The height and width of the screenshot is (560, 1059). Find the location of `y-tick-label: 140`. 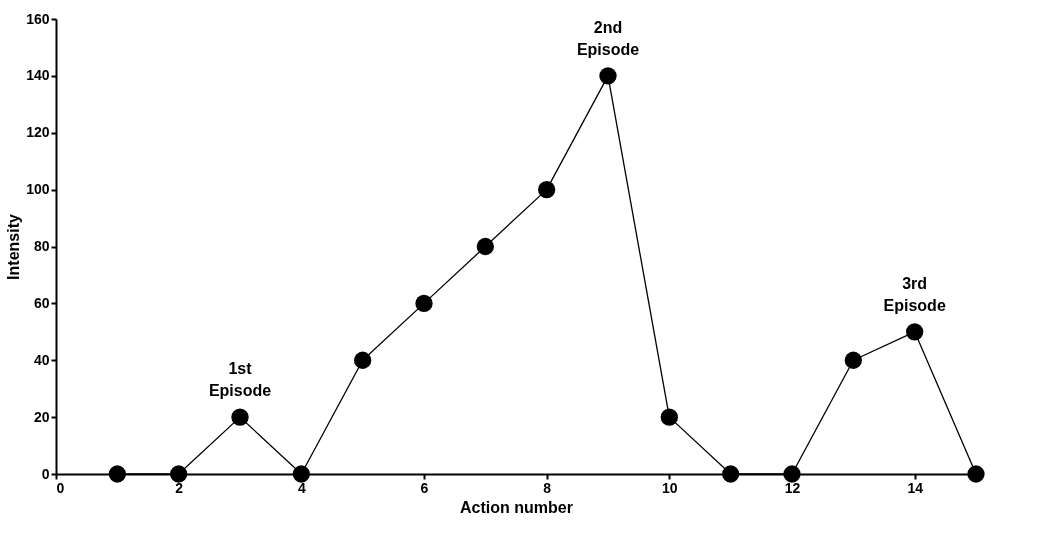

y-tick-label: 140 is located at coordinates (38, 75).